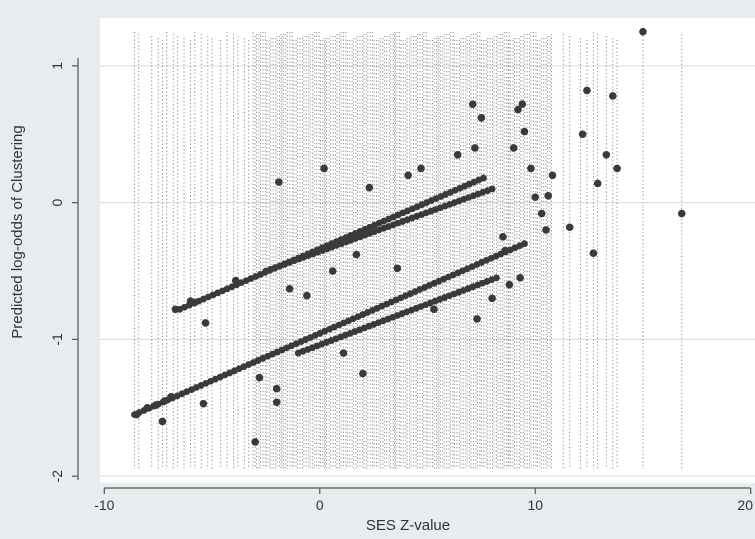 This screenshot has height=539, width=755. I want to click on x-tick-label: 20, so click(745, 505).